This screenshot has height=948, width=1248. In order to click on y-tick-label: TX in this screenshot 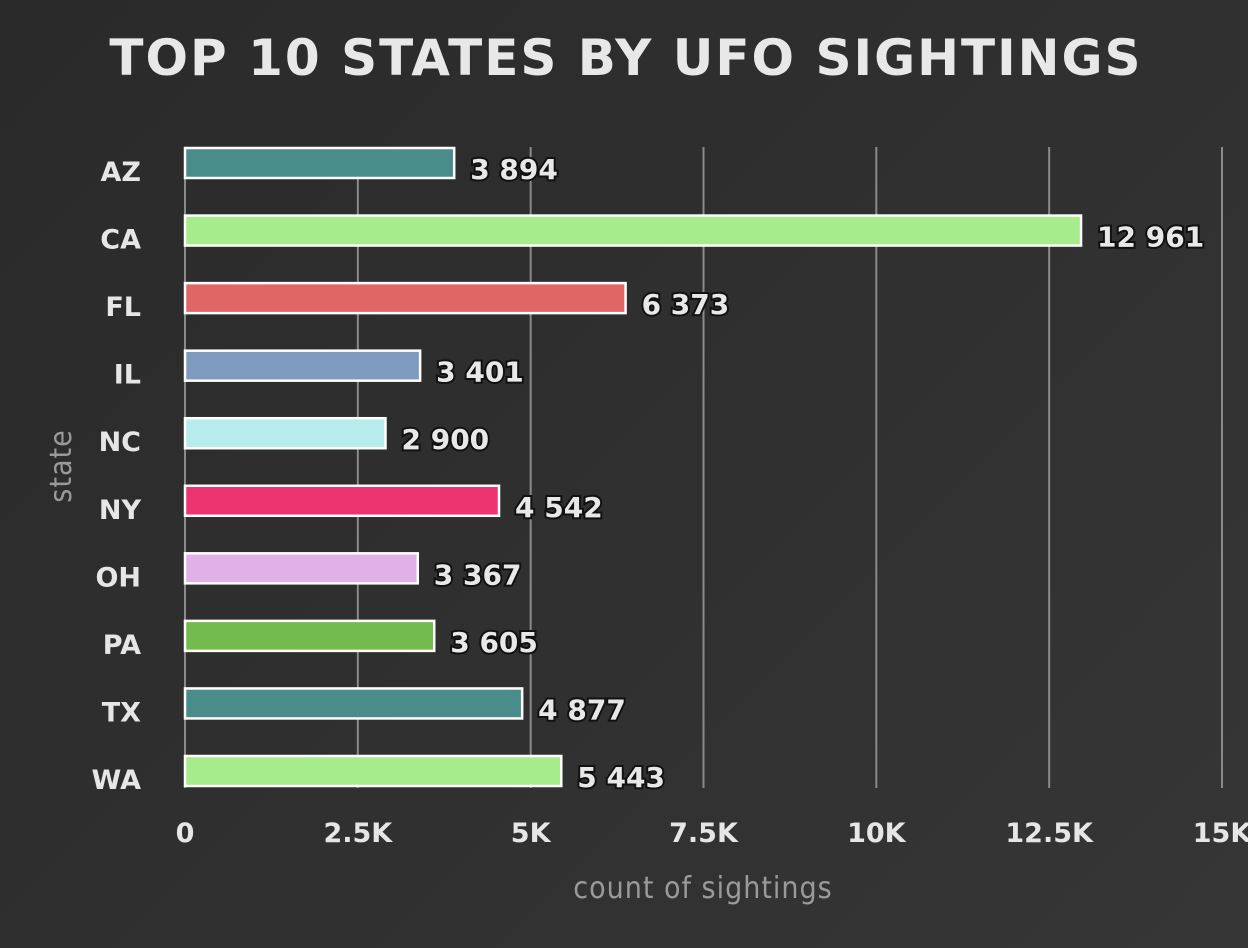, I will do `click(121, 712)`.